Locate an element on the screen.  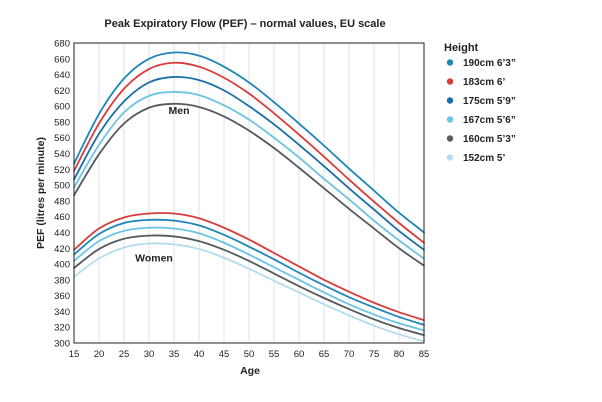
x-axis-label: Age is located at coordinates (250, 371).